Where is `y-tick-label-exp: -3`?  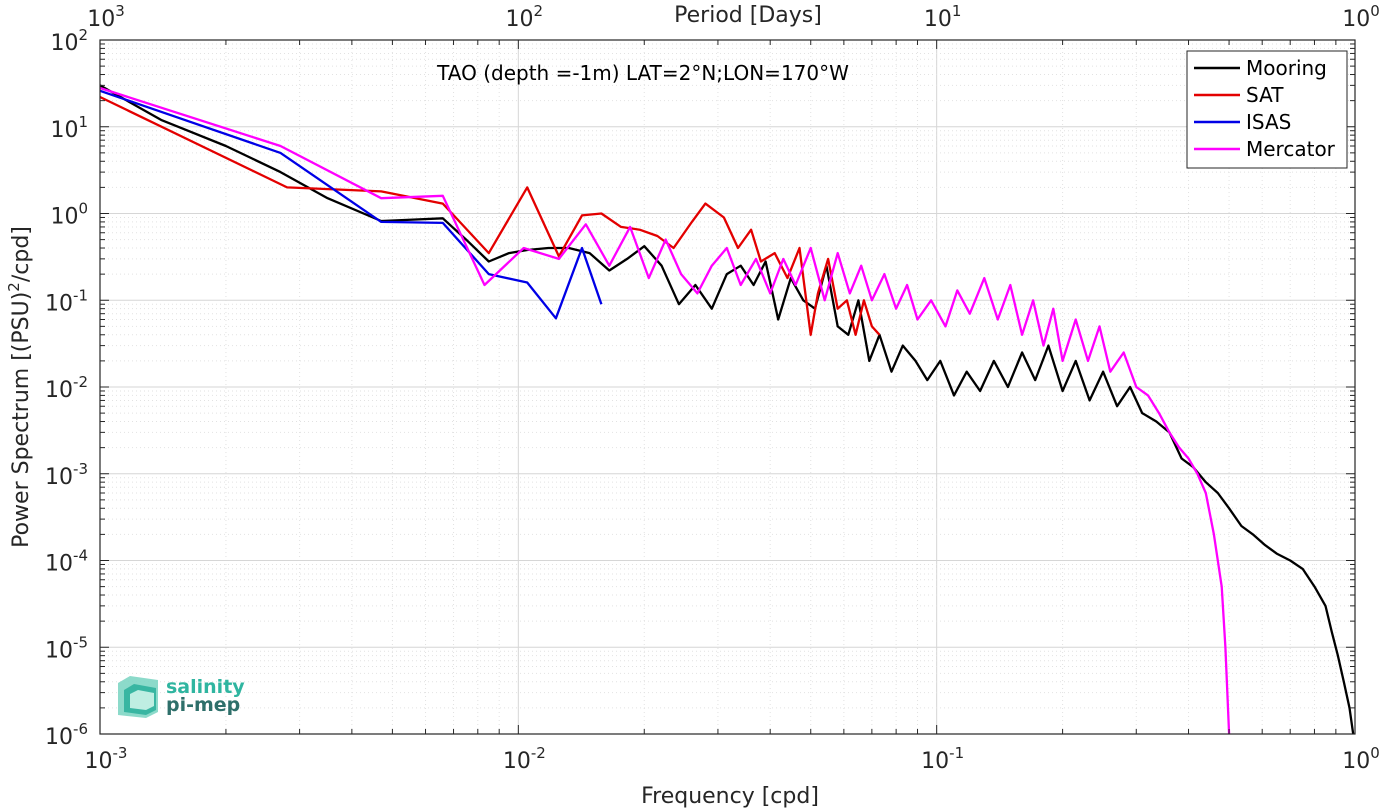 y-tick-label-exp: -3 is located at coordinates (80, 469).